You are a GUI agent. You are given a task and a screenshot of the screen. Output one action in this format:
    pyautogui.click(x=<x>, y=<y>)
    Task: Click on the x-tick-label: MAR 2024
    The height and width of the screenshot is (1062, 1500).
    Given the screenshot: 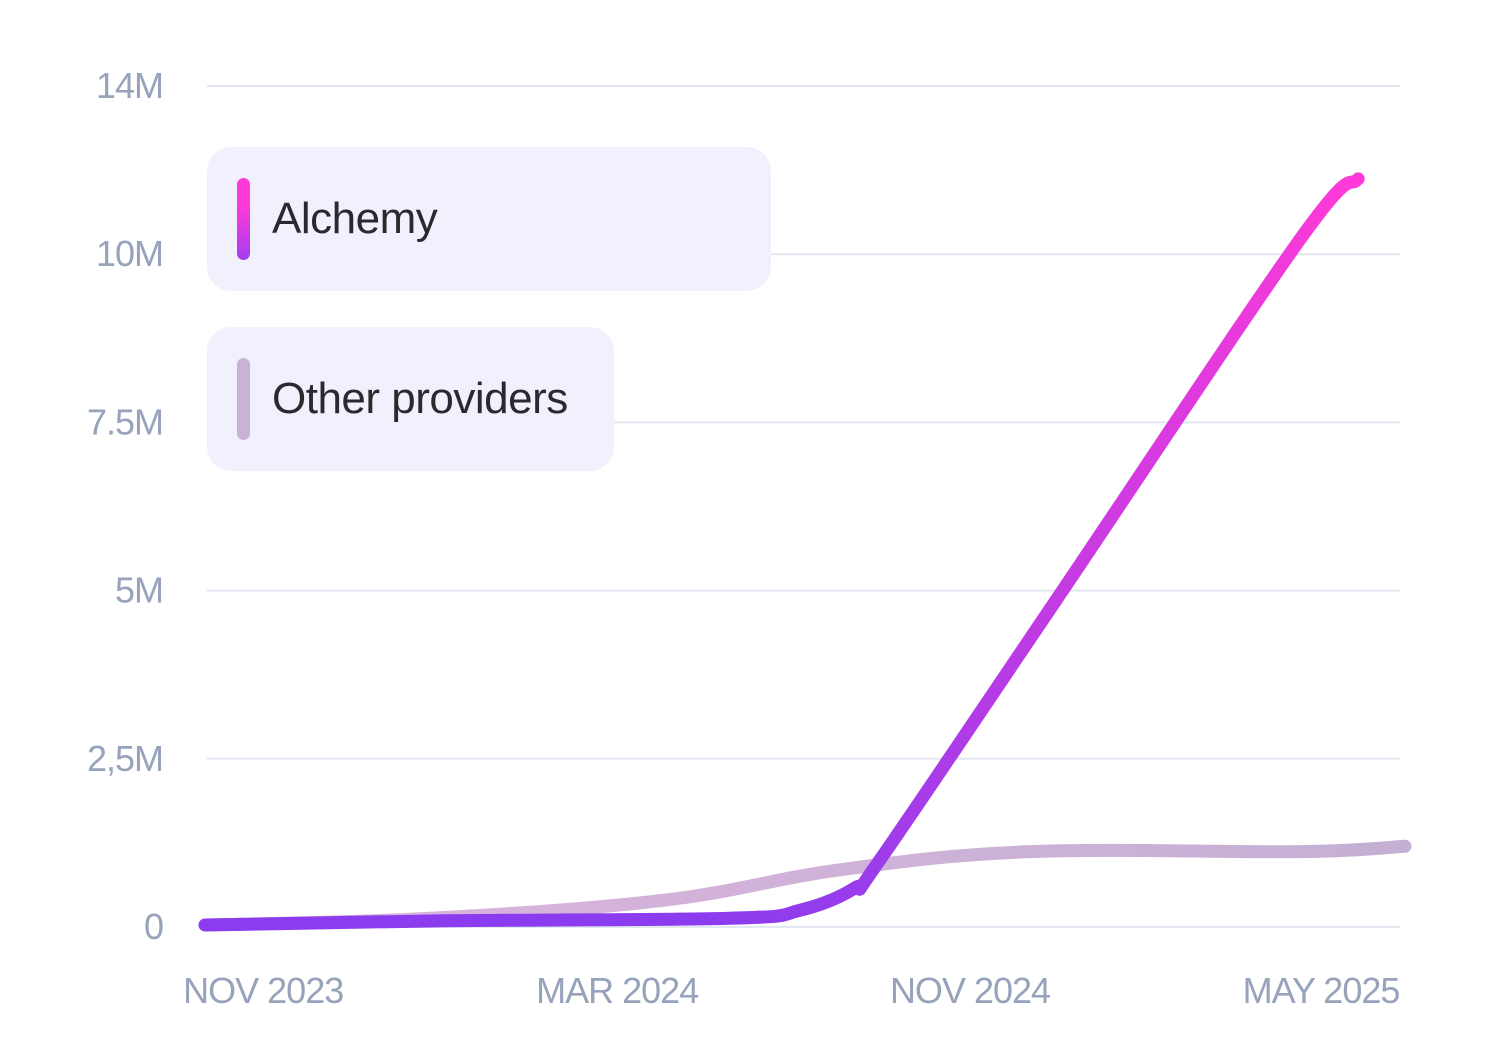 What is the action you would take?
    pyautogui.click(x=617, y=990)
    